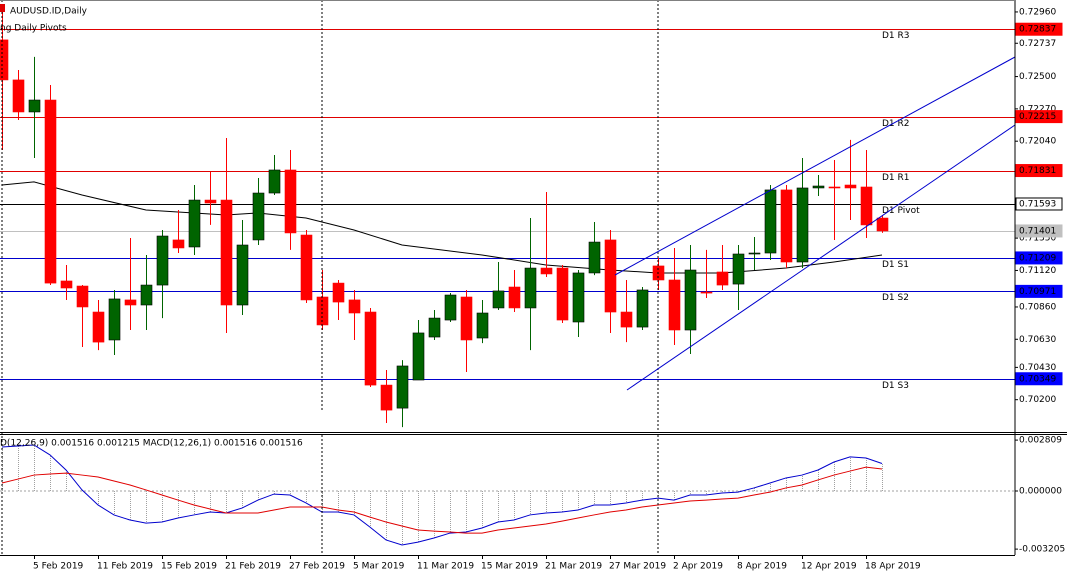 The height and width of the screenshot is (579, 1067). I want to click on y-tick-label: 0.72040, so click(1037, 142).